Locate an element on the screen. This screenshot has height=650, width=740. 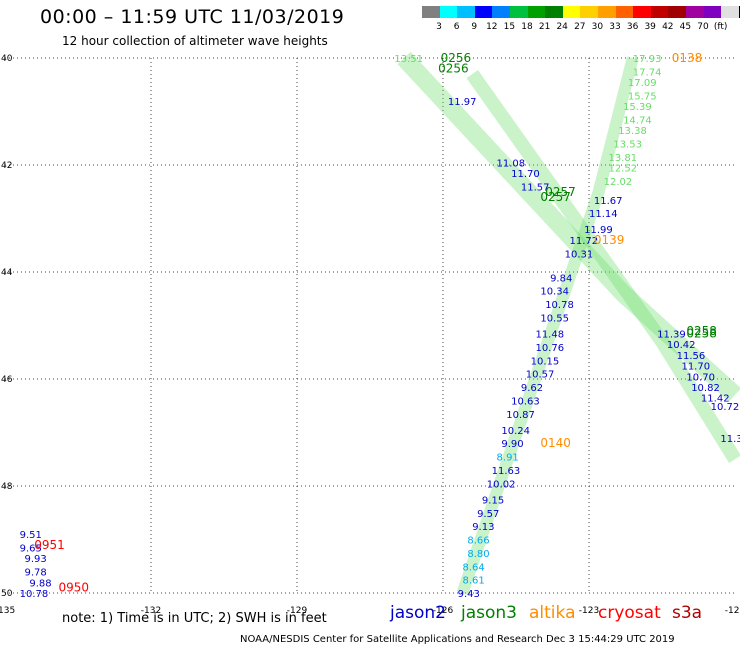
swh-value: 9.78 is located at coordinates (35, 573).